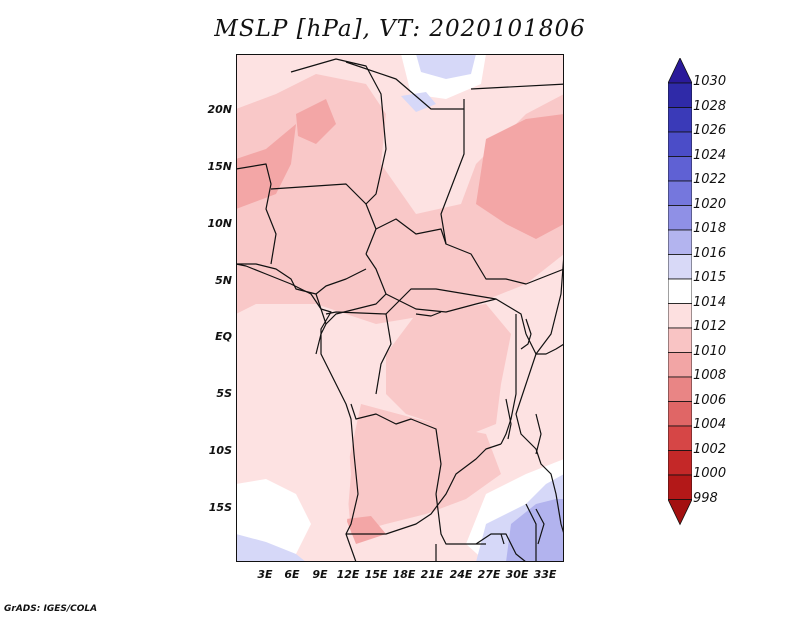 Image resolution: width=800 pixels, height=618 pixels. Describe the element at coordinates (404, 574) in the screenshot. I see `lon-label-18e: 18E` at that location.